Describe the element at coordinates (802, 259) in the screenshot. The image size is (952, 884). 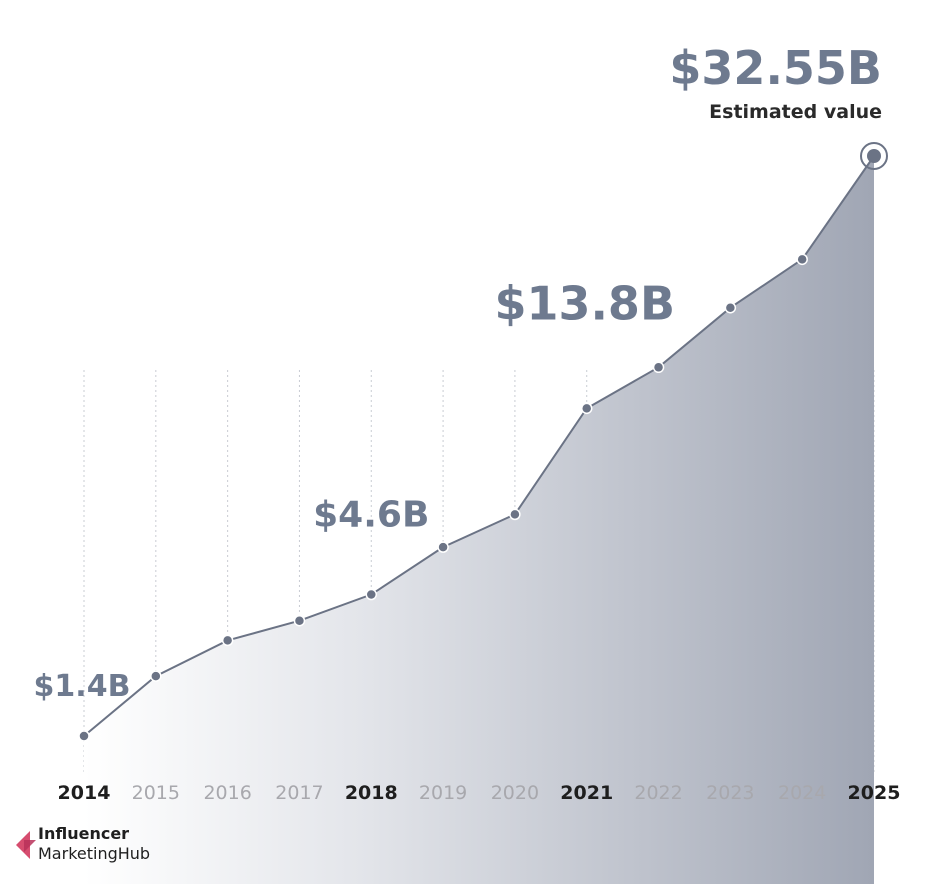
I see `data-point-2024` at that location.